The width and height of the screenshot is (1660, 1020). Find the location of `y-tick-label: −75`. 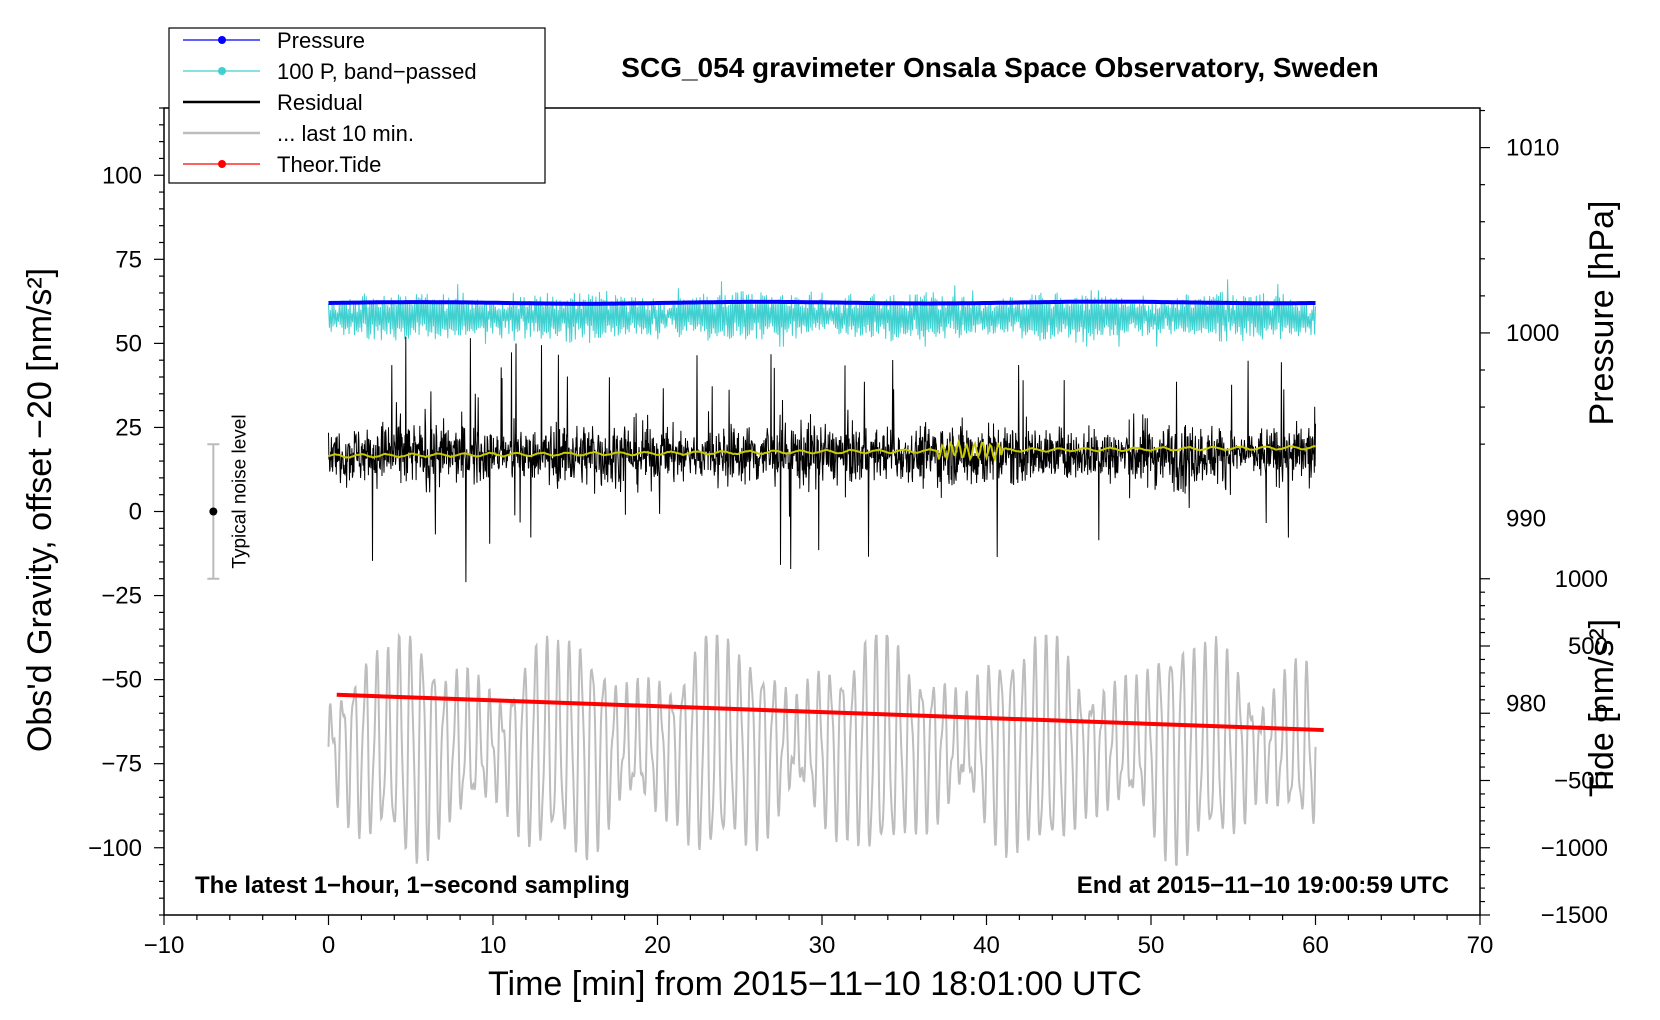

y-tick-label: −75 is located at coordinates (121, 764).